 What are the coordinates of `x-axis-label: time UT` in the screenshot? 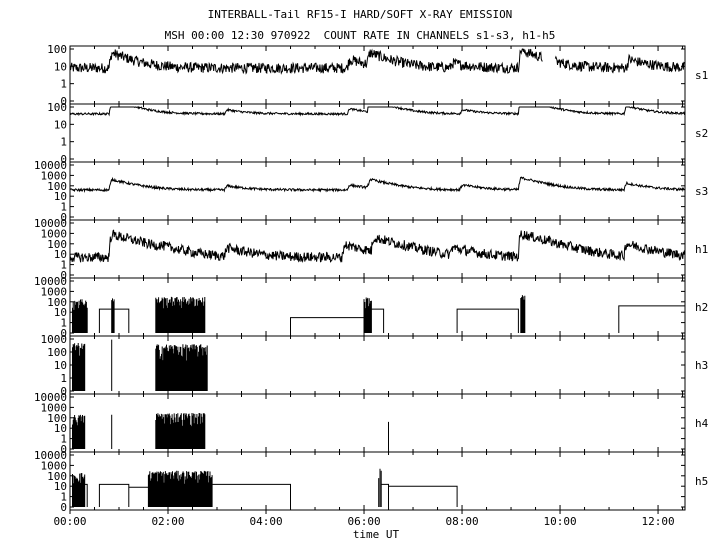 It's located at (376, 534).